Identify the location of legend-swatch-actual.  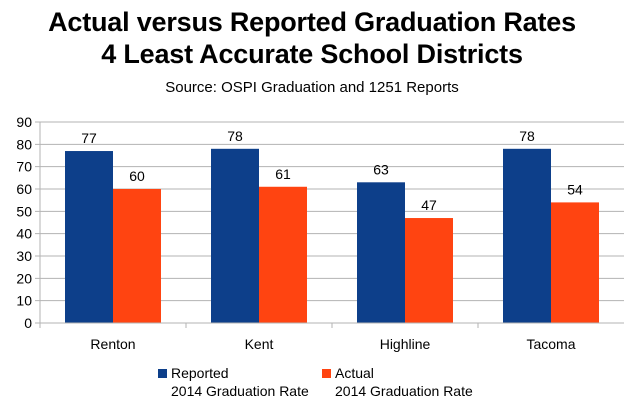
(326, 373).